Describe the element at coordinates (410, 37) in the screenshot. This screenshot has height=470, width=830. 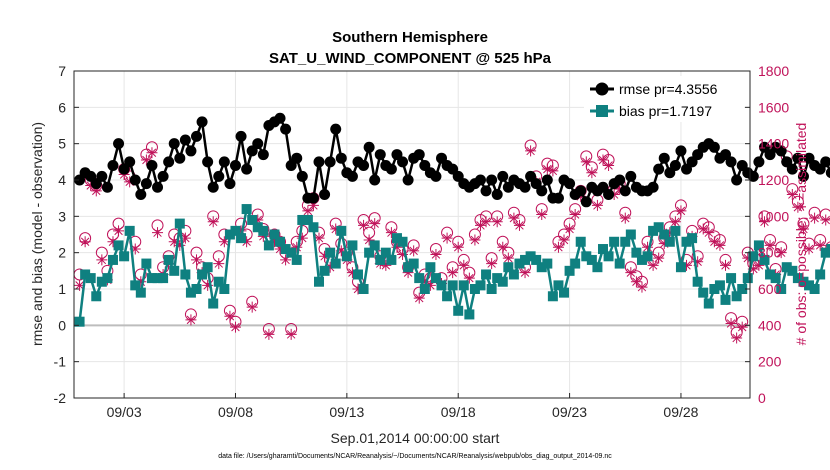
I see `chart-title: Southern Hemisphere` at that location.